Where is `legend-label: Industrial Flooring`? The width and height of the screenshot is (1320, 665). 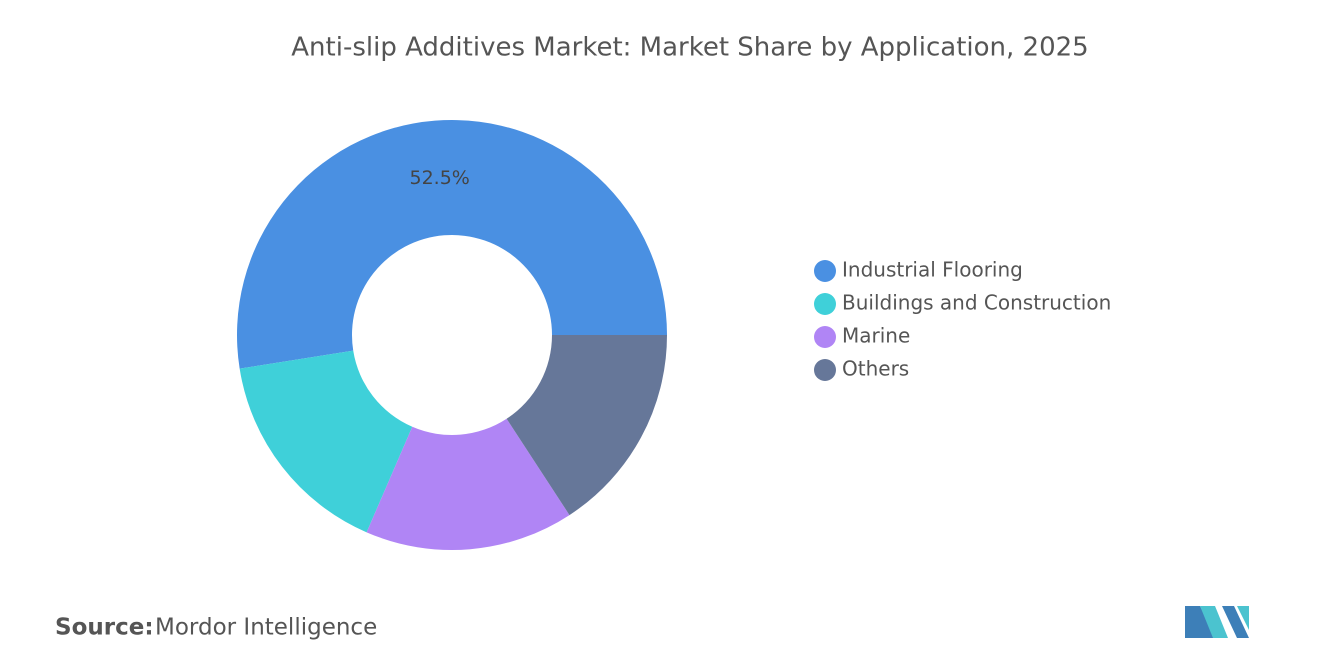 legend-label: Industrial Flooring is located at coordinates (932, 270).